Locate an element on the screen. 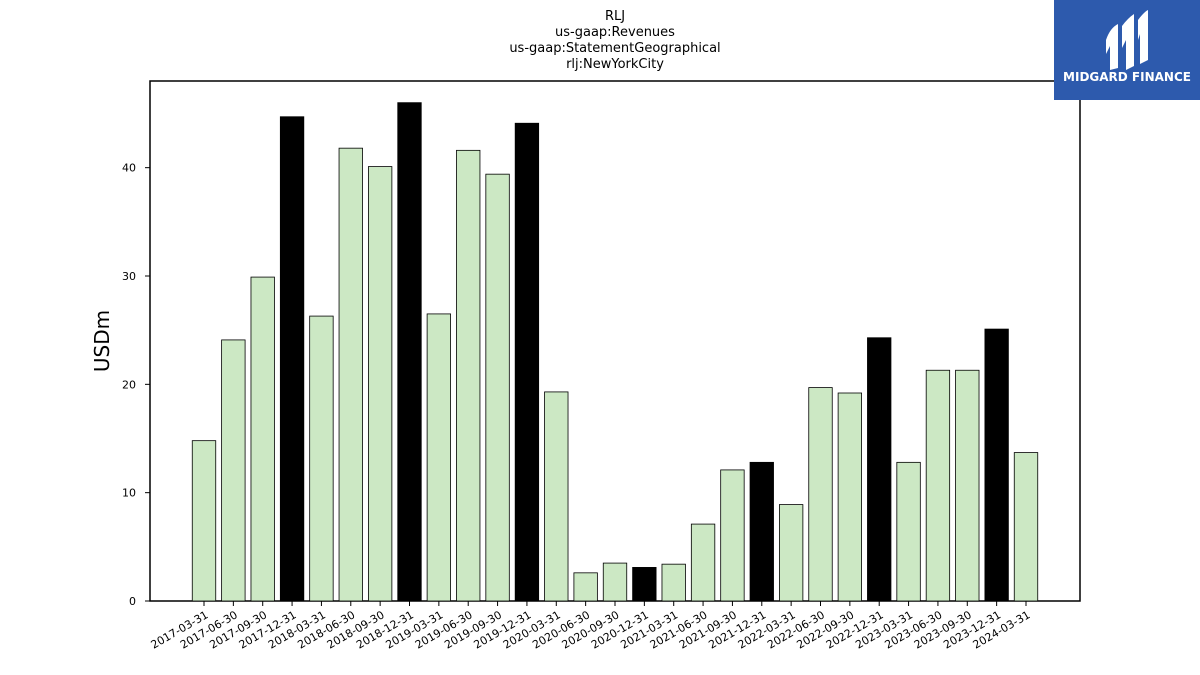 The width and height of the screenshot is (1200, 675). y-tick-label: 40 is located at coordinates (129, 168).